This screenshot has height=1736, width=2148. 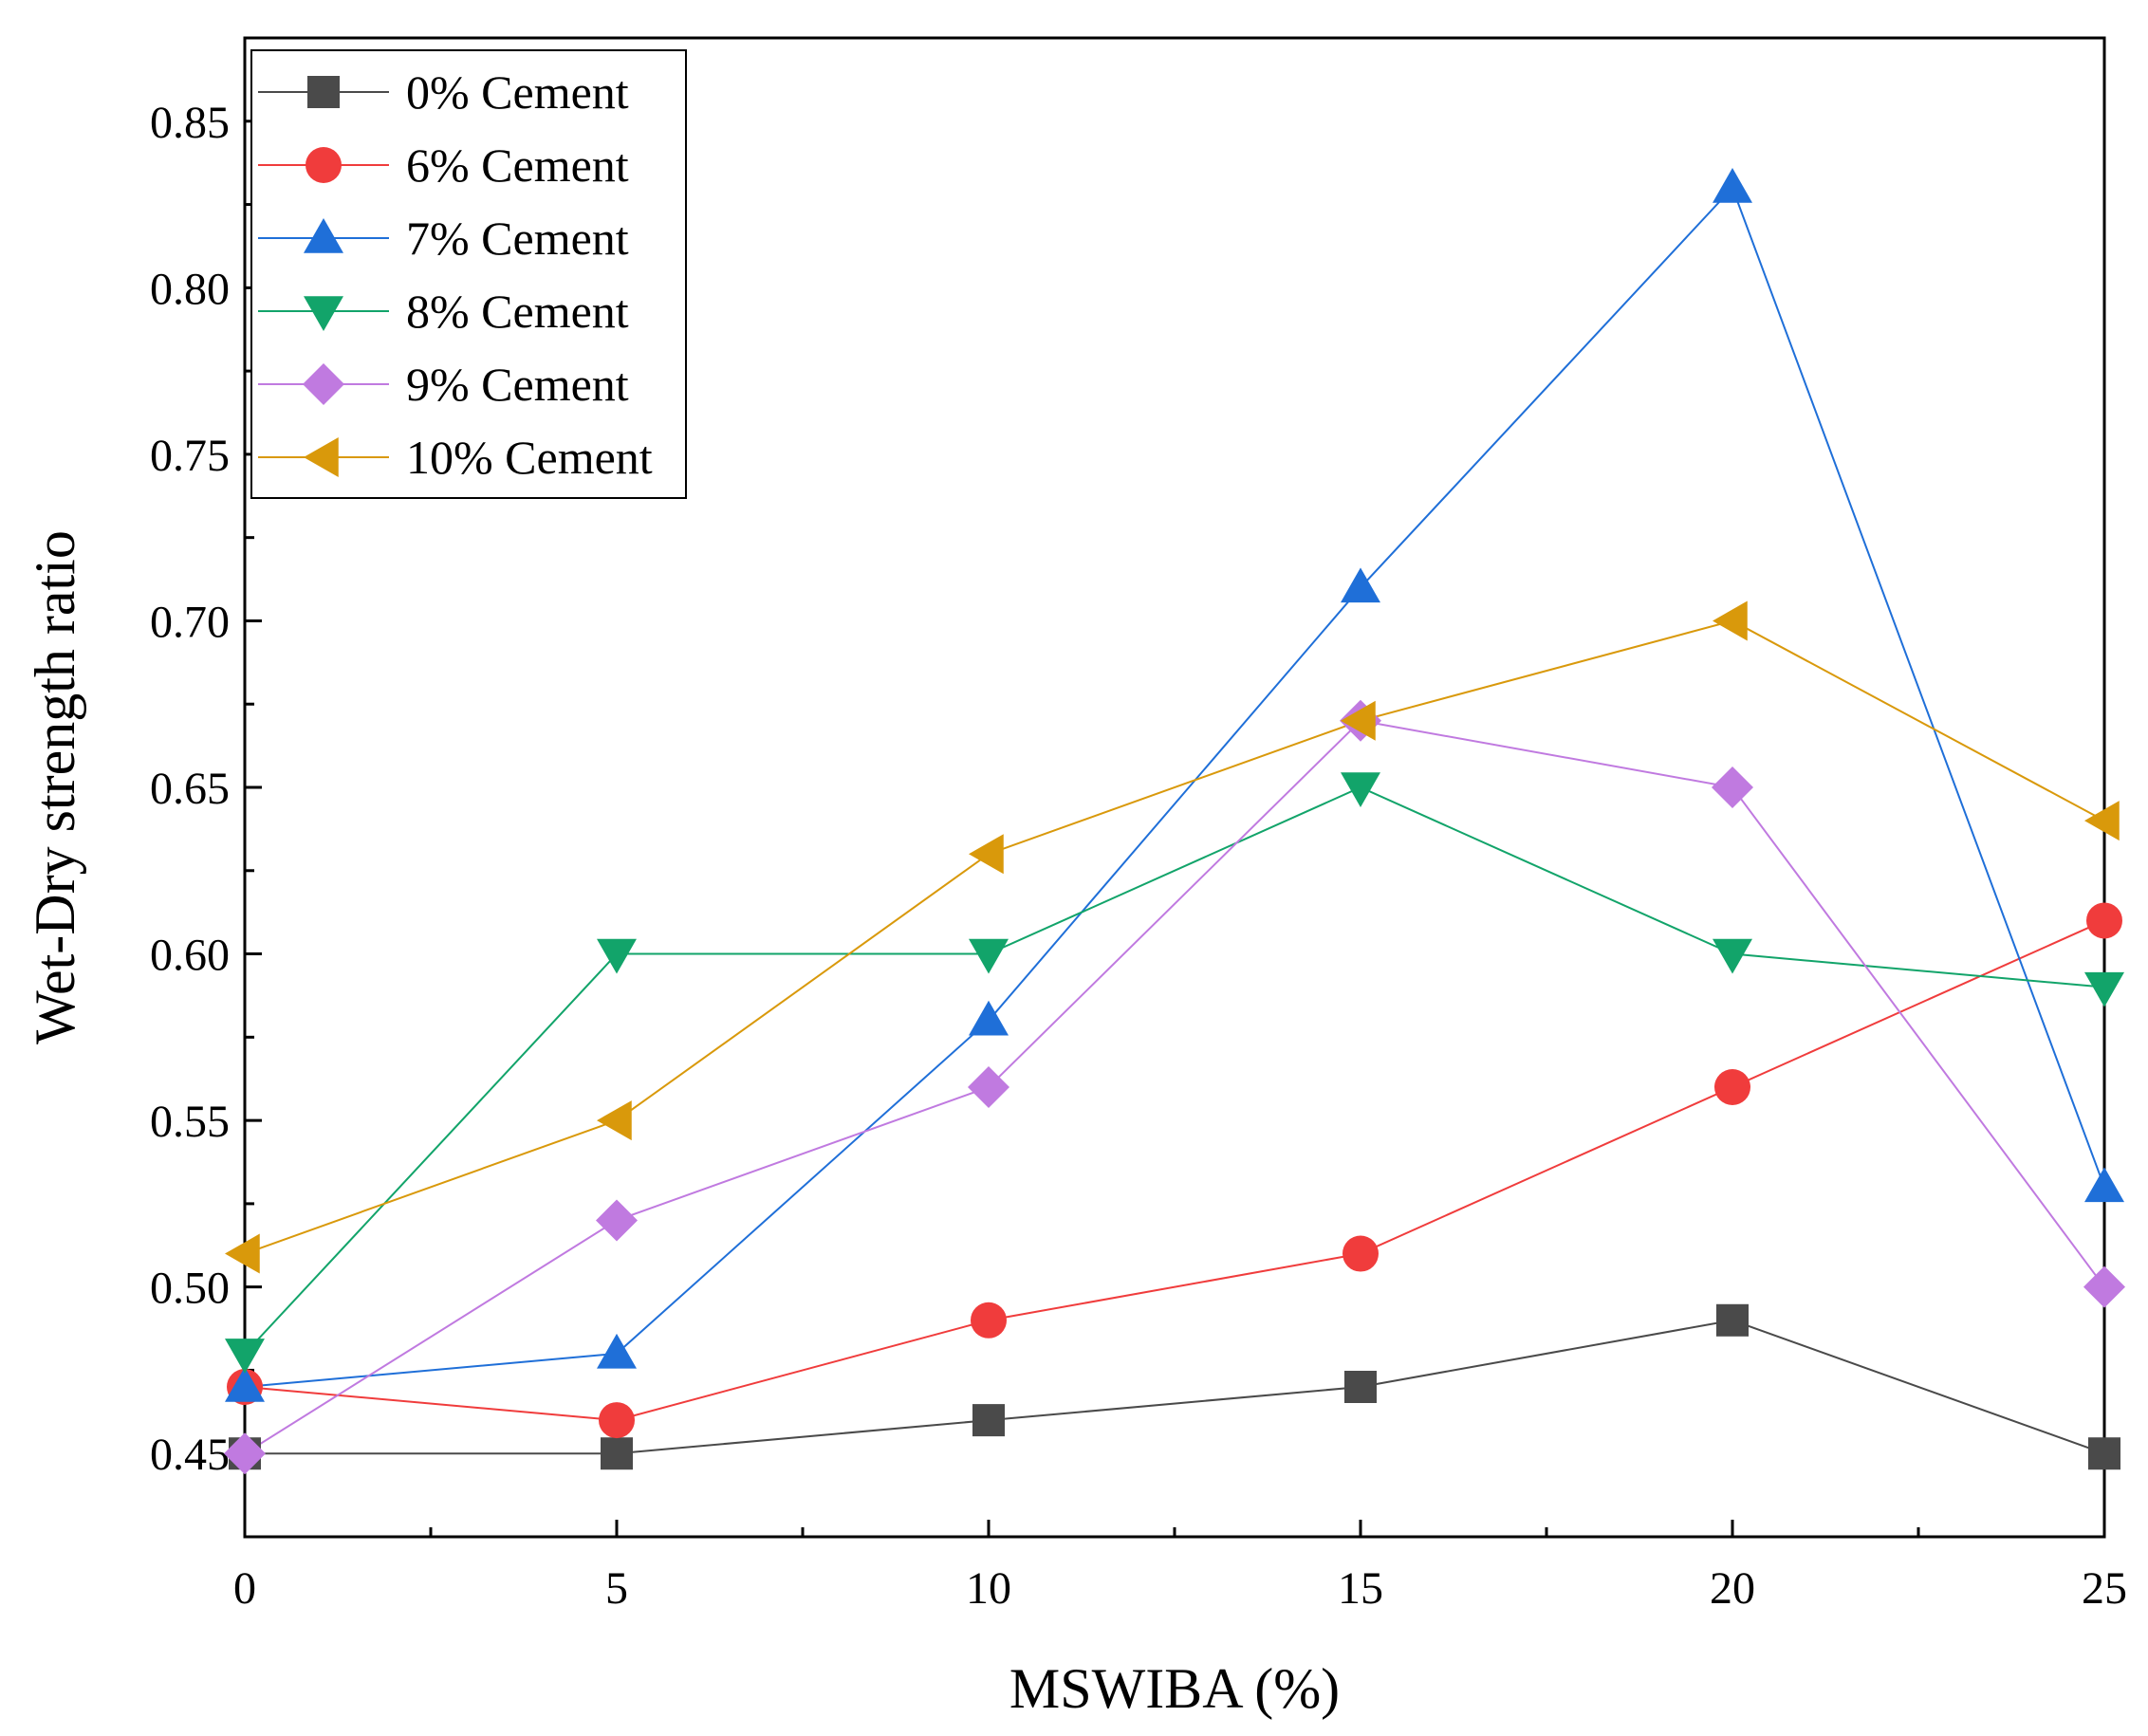 What do you see at coordinates (615, 1121) in the screenshot?
I see `data-point-s5-p1` at bounding box center [615, 1121].